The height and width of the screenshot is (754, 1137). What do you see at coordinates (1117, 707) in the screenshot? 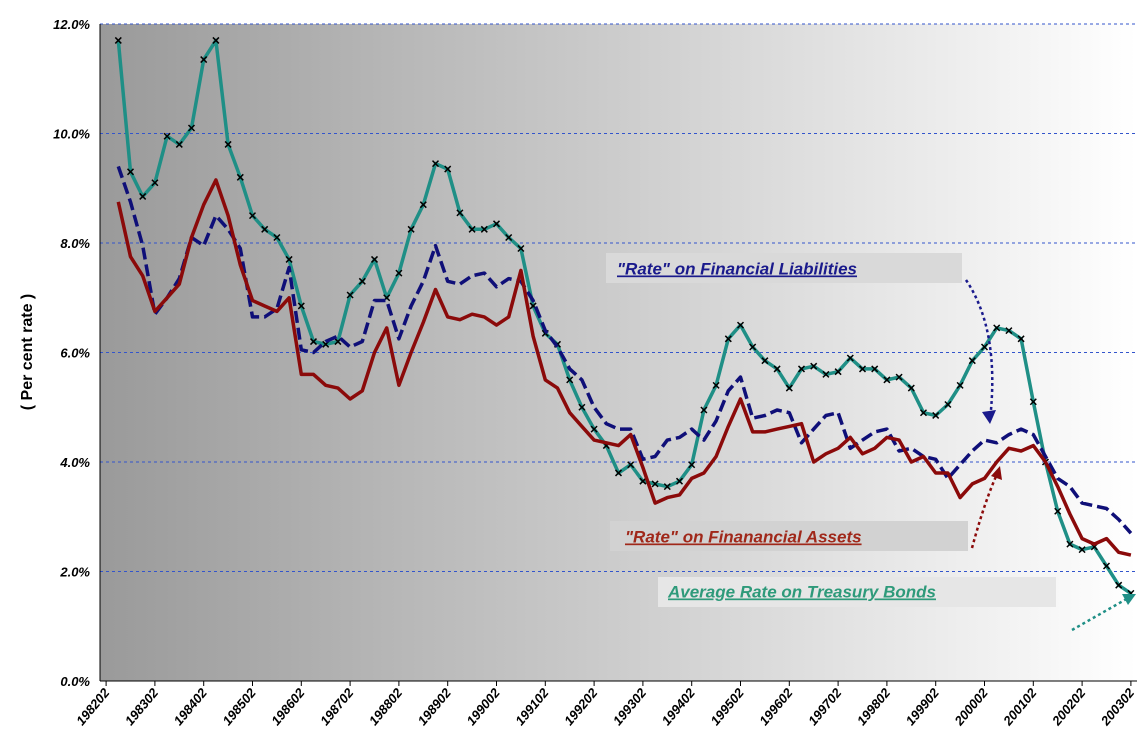
I see `x-tick-label: 200302` at bounding box center [1117, 707].